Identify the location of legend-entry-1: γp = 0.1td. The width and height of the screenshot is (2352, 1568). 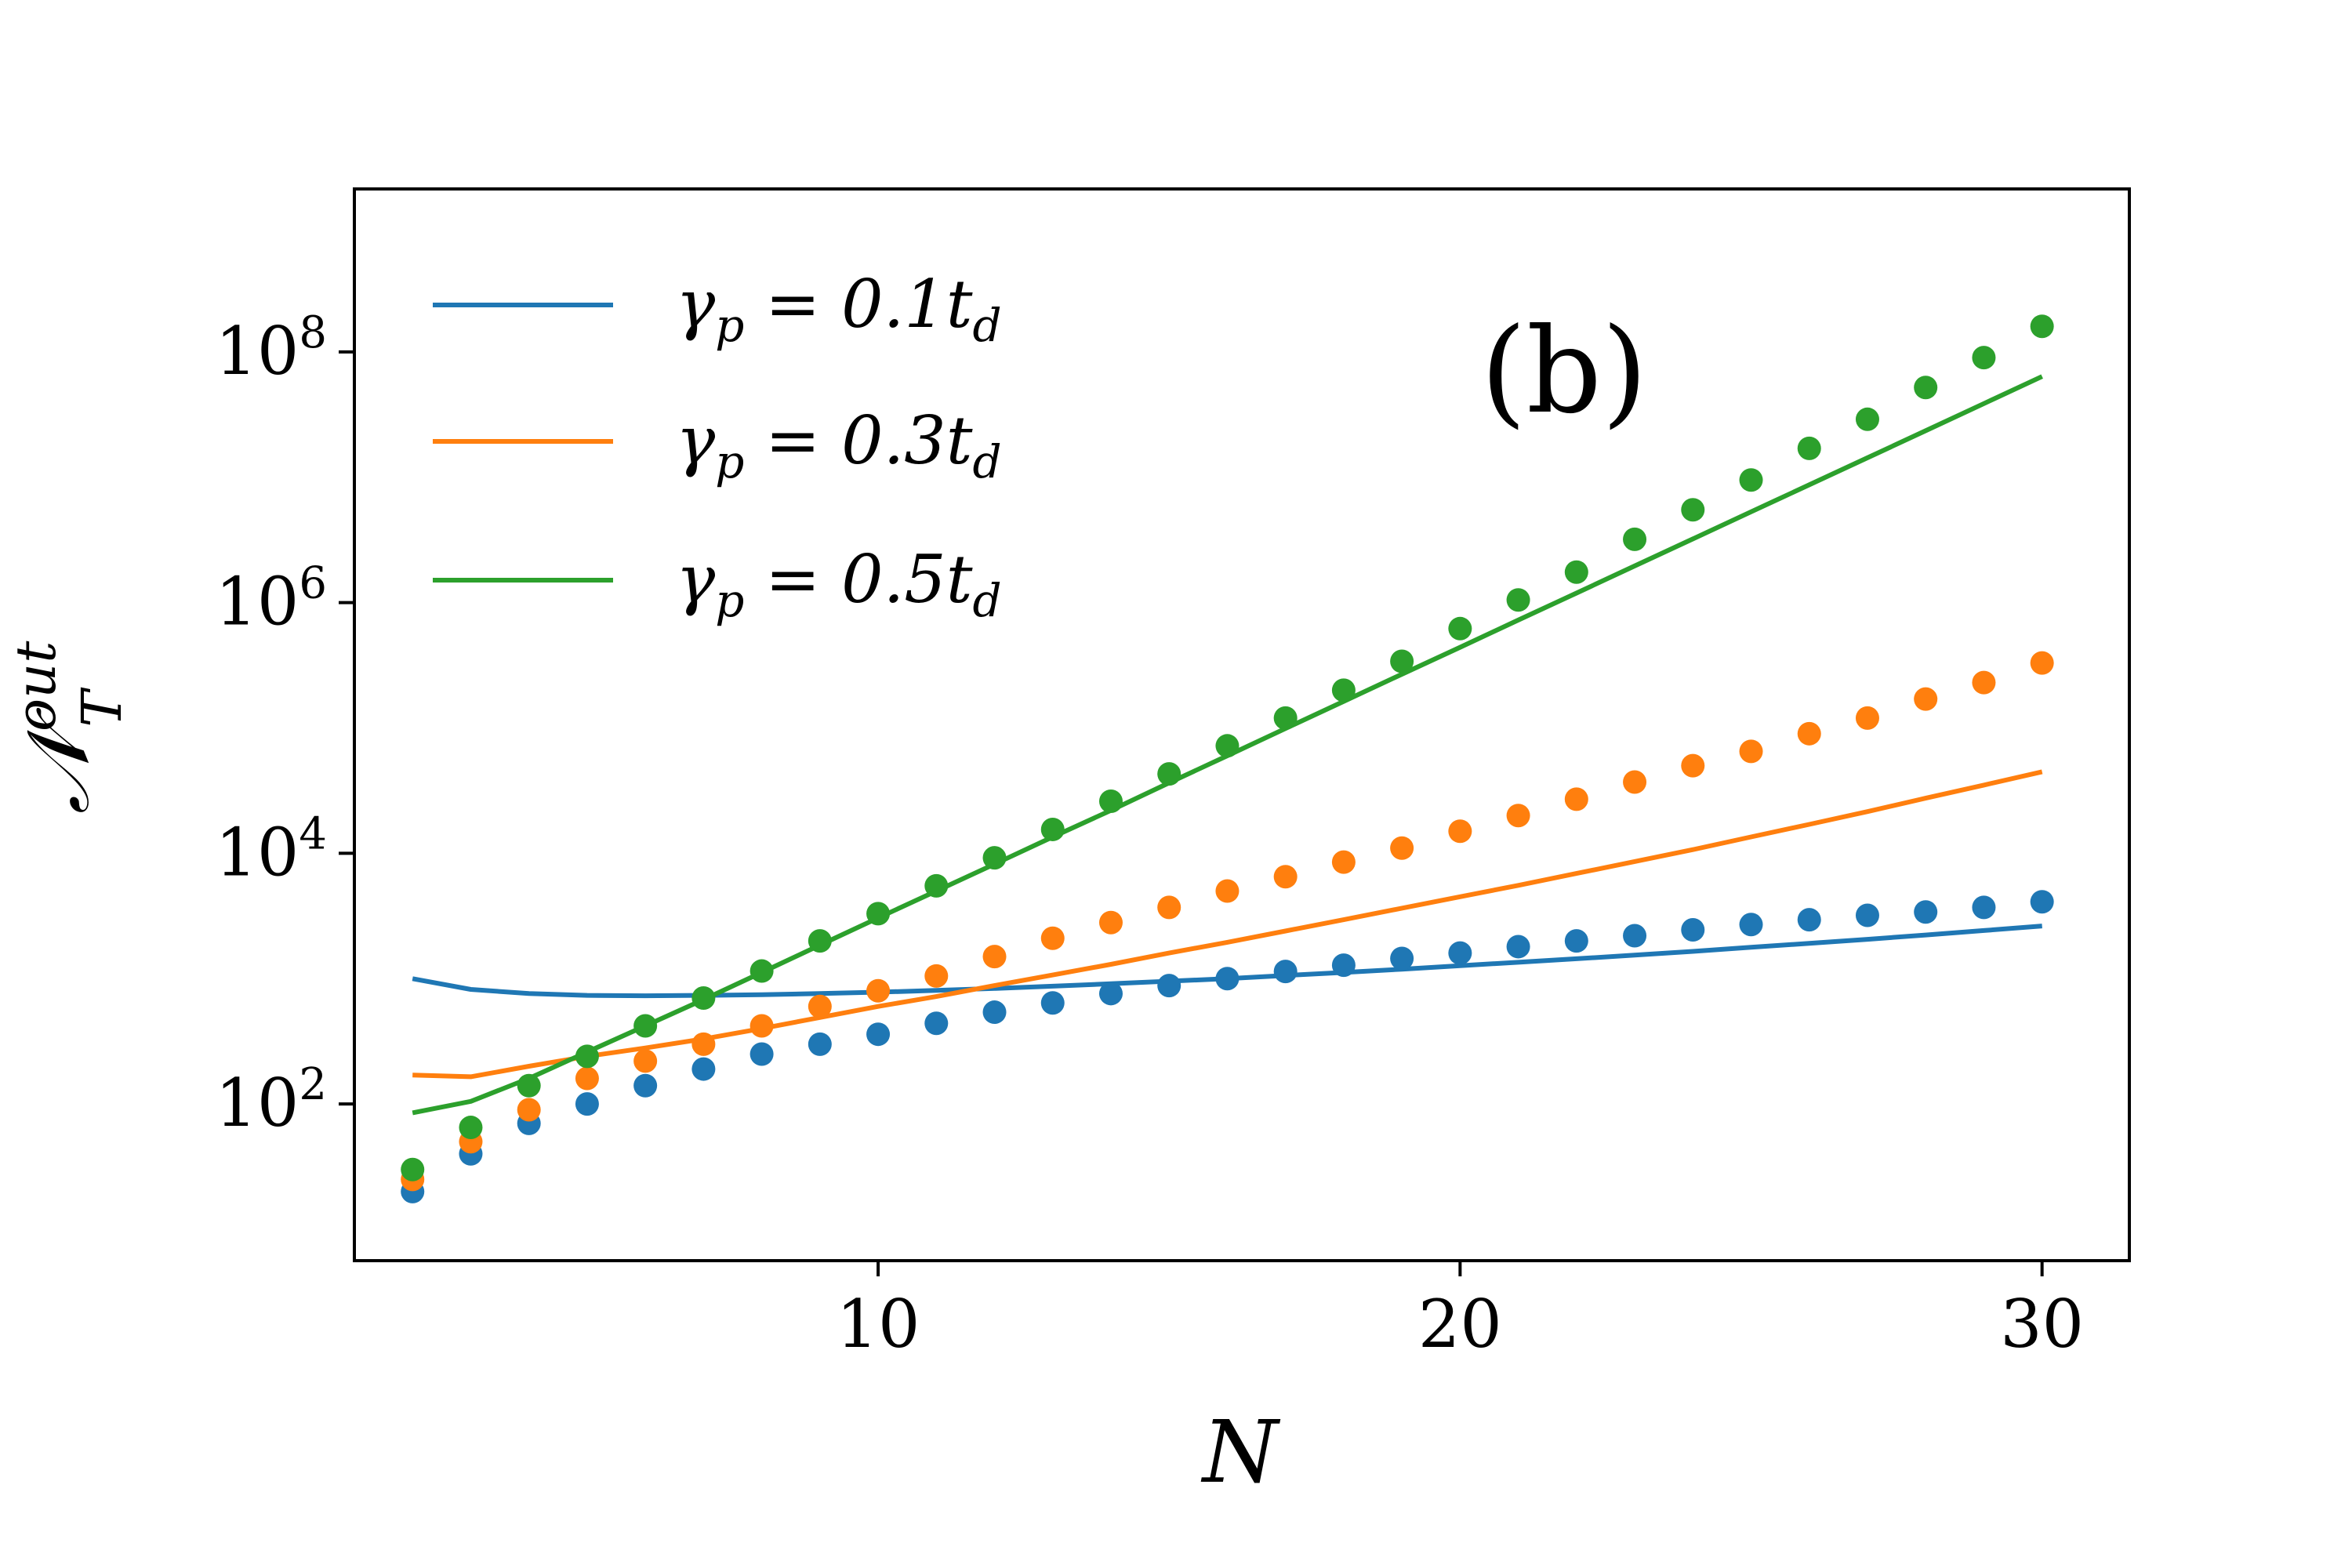
(839, 309).